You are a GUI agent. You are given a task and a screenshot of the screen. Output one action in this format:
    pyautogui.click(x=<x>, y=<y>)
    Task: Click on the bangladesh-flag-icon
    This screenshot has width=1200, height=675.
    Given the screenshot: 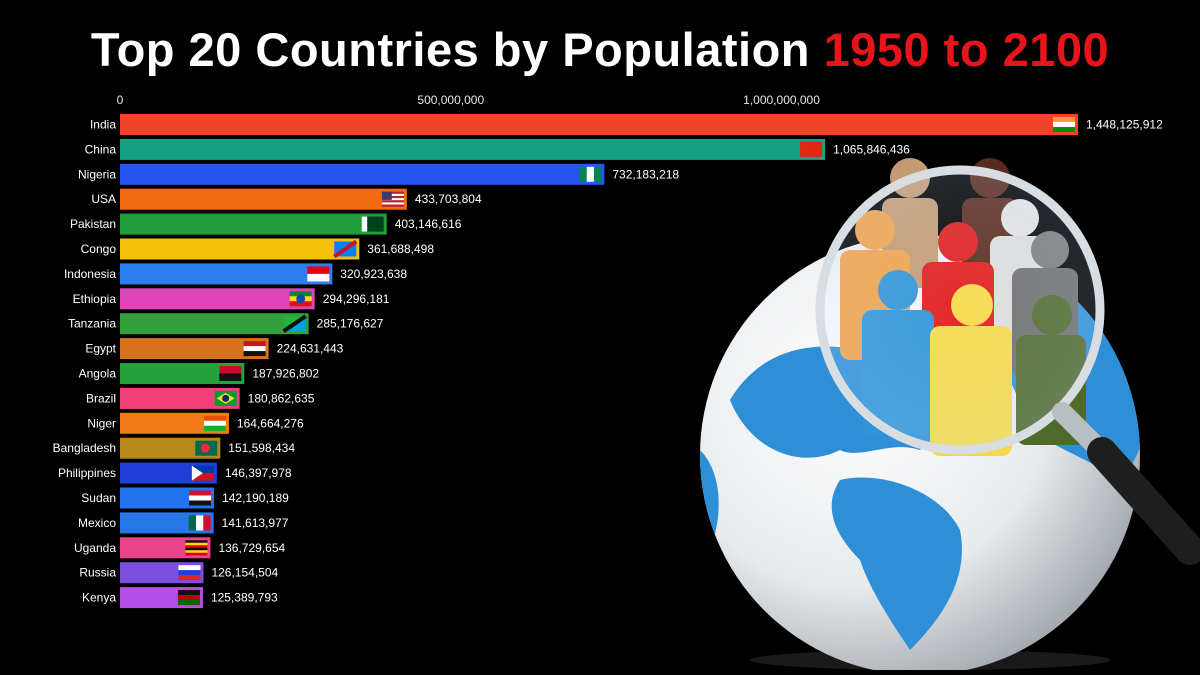 What is the action you would take?
    pyautogui.click(x=206, y=448)
    